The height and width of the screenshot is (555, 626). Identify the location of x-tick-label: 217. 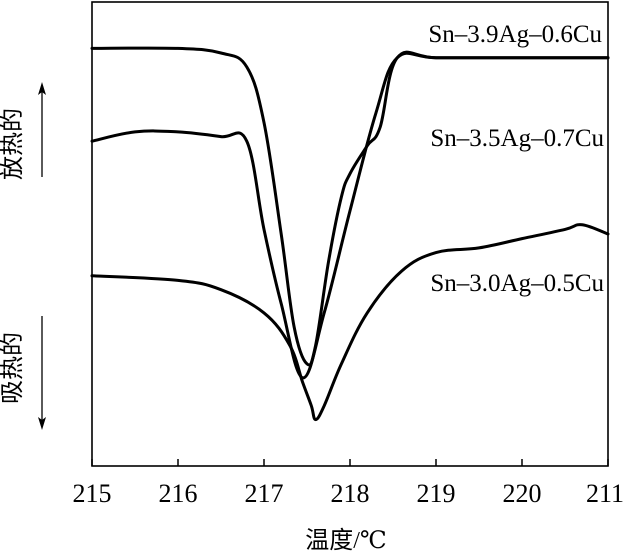
(264, 493).